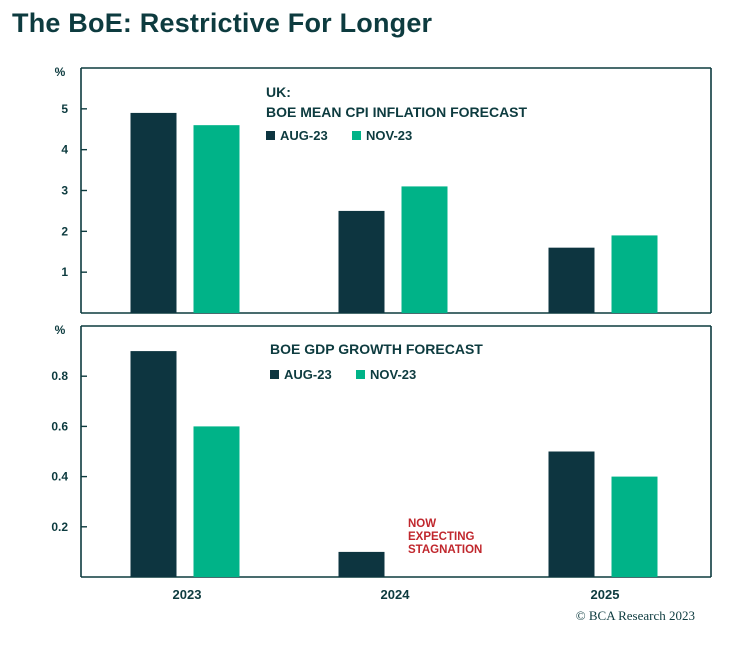  I want to click on x-tick-label: 2023, so click(187, 594).